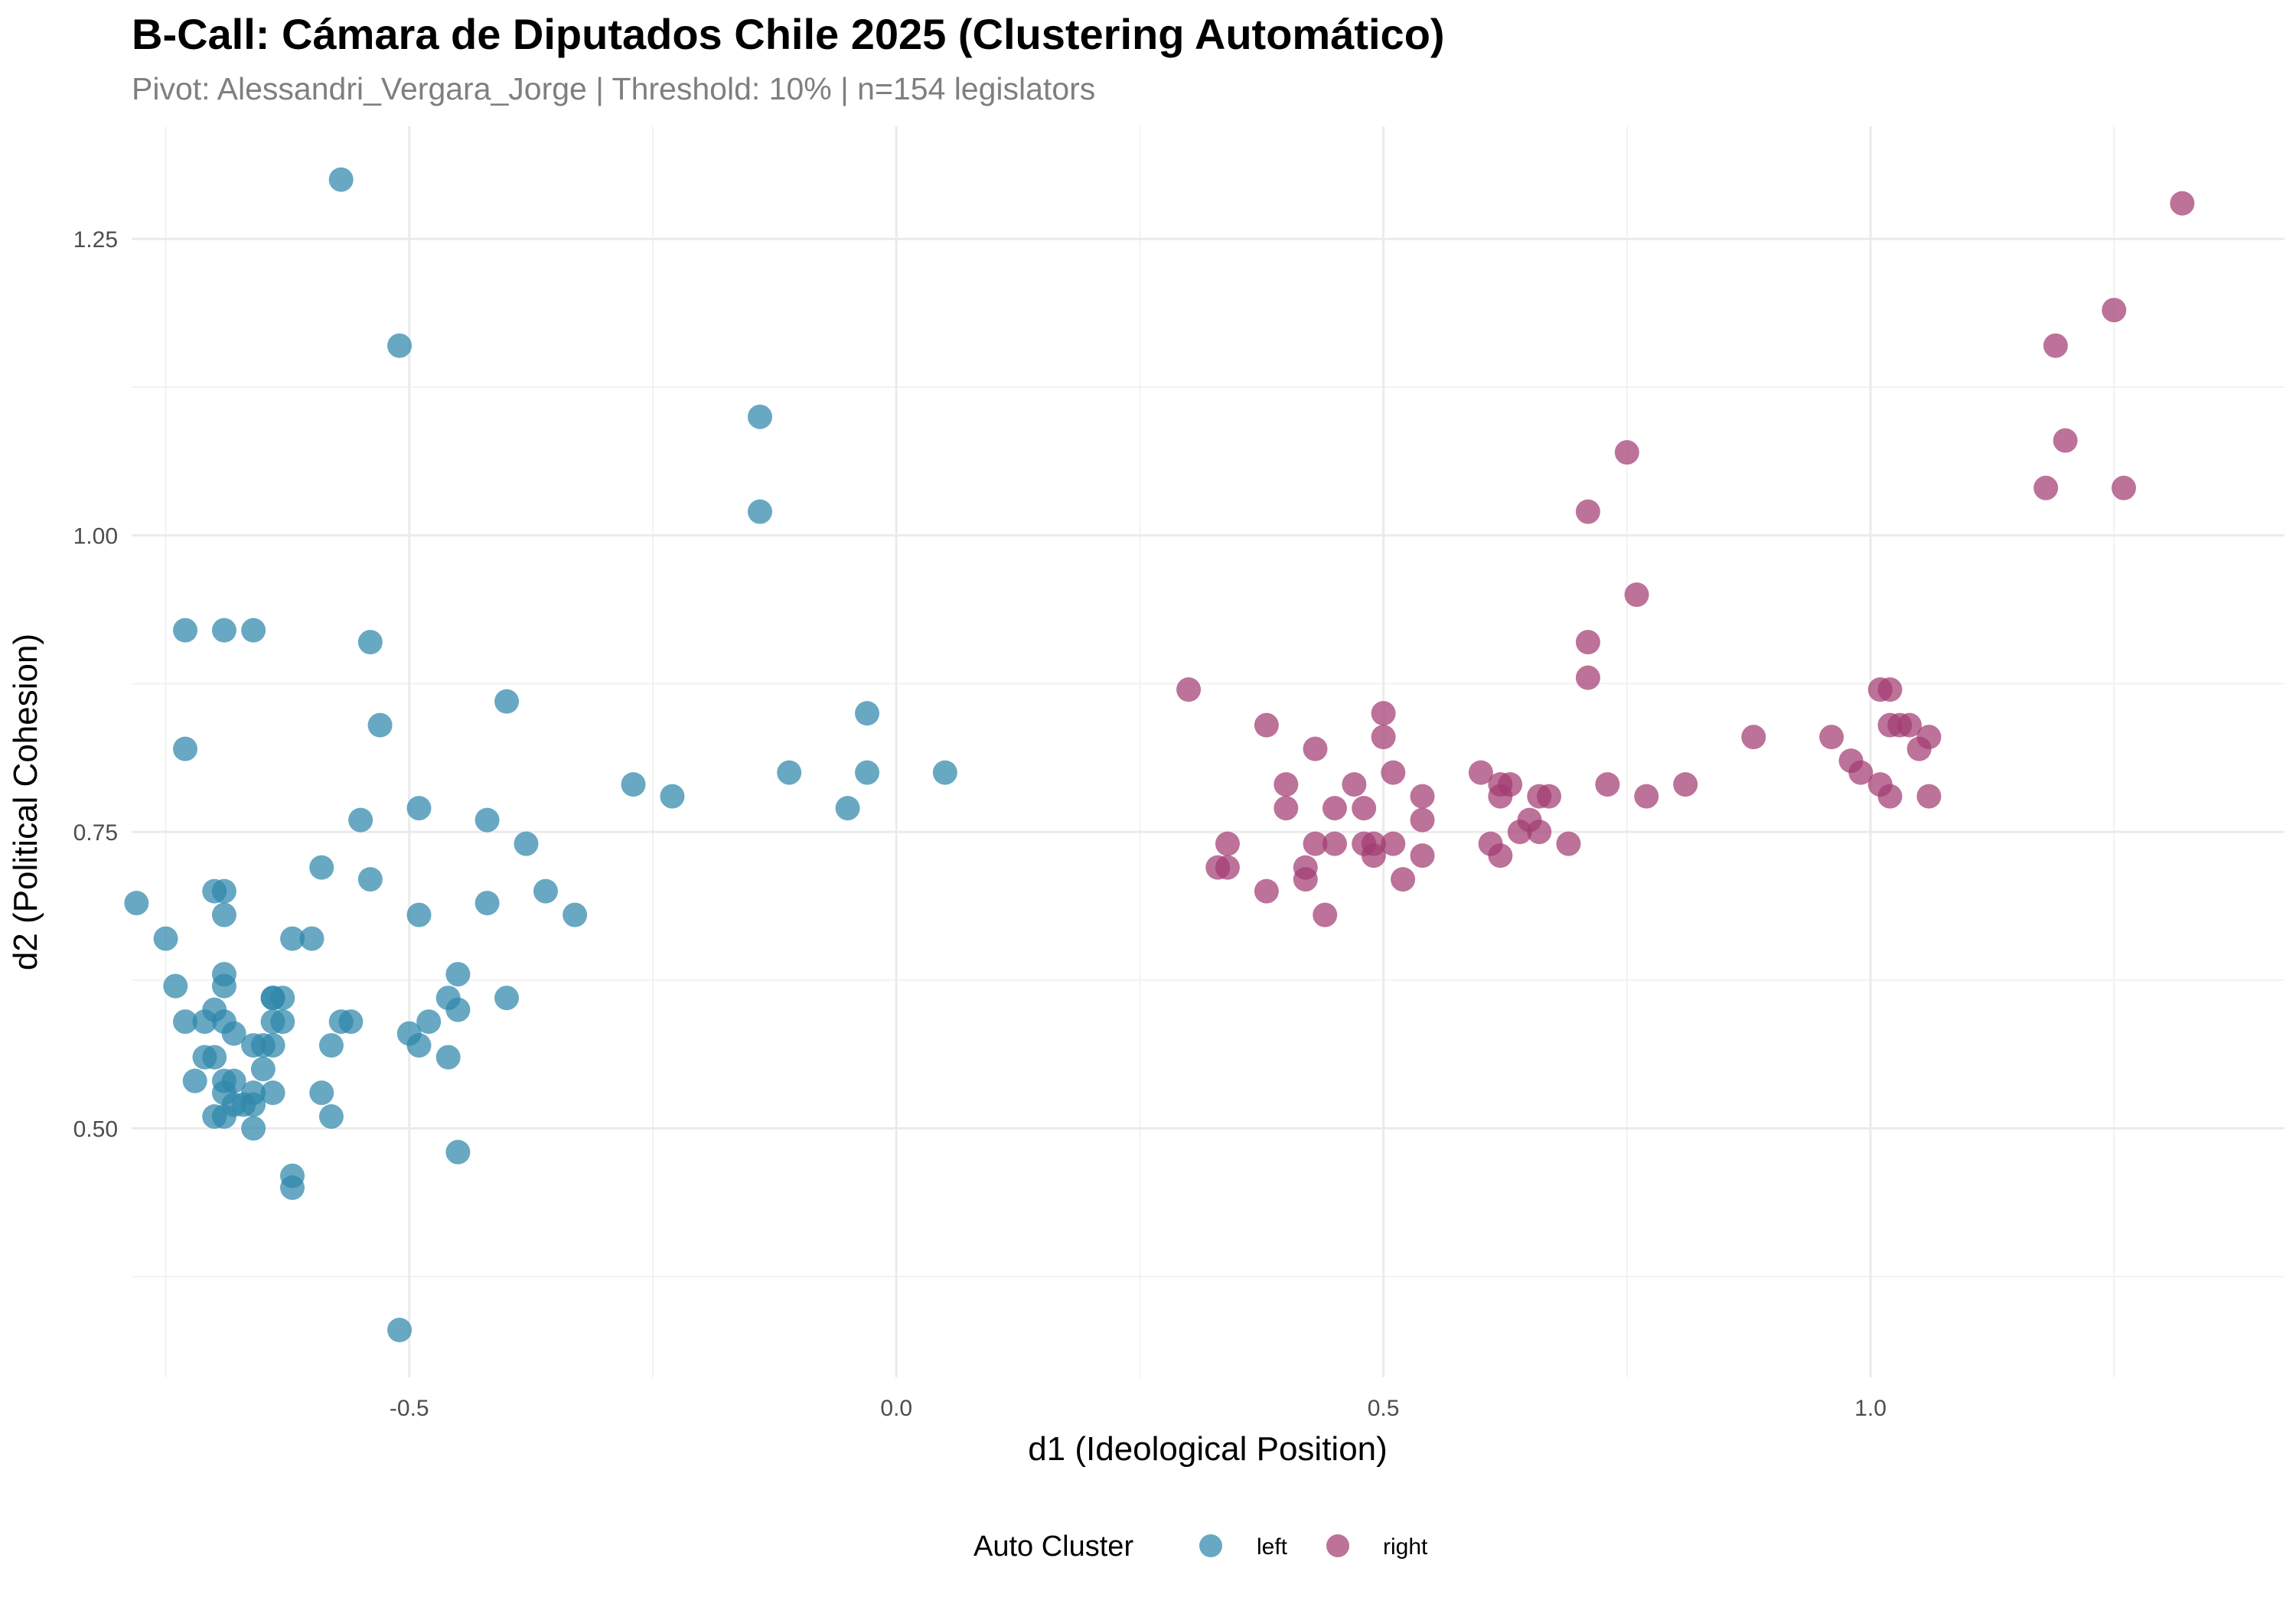  What do you see at coordinates (95, 833) in the screenshot?
I see `y-tick-label: 0.75` at bounding box center [95, 833].